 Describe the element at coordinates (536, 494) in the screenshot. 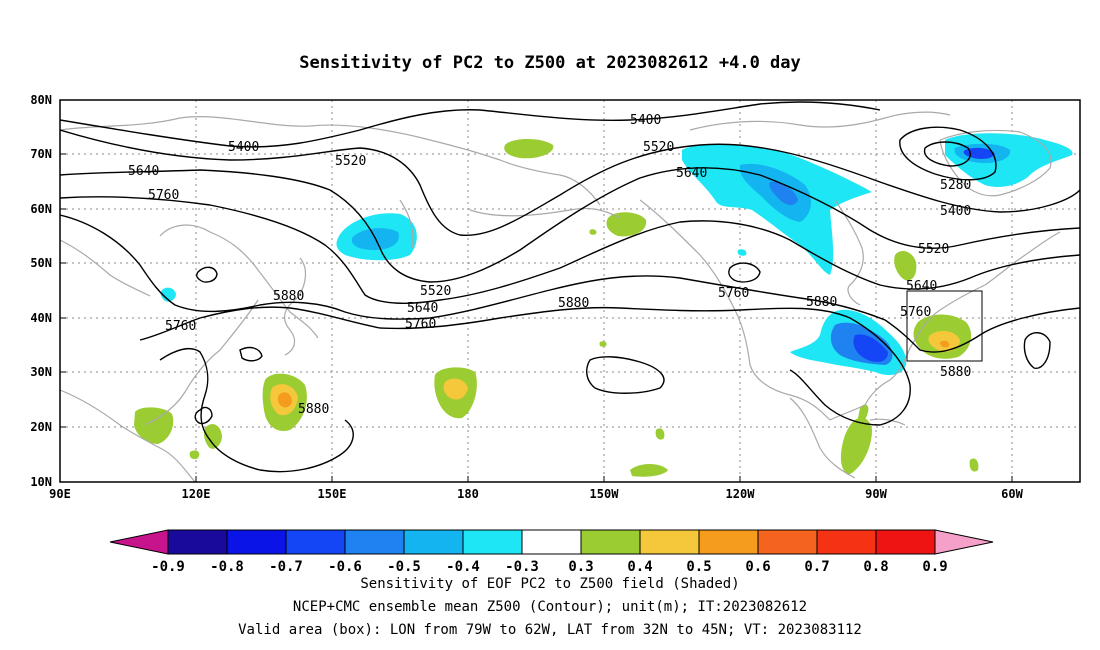

I see `longitude-labels: 90E 120E 150E 180 150W 120W 90W 60W` at that location.